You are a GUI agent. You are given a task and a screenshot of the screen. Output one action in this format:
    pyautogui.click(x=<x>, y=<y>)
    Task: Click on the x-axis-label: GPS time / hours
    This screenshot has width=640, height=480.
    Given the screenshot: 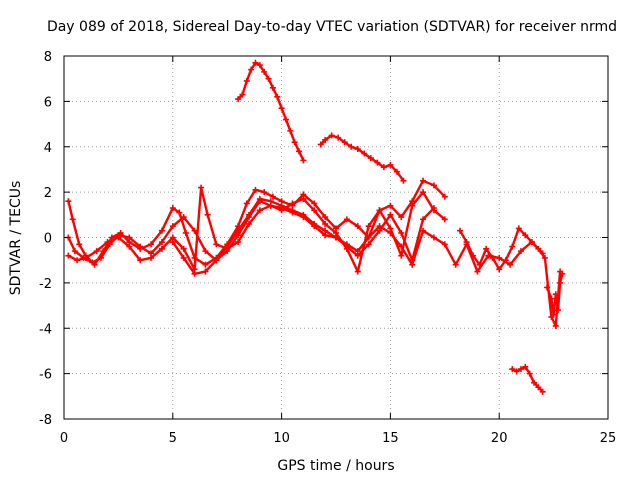 What is the action you would take?
    pyautogui.click(x=335, y=466)
    